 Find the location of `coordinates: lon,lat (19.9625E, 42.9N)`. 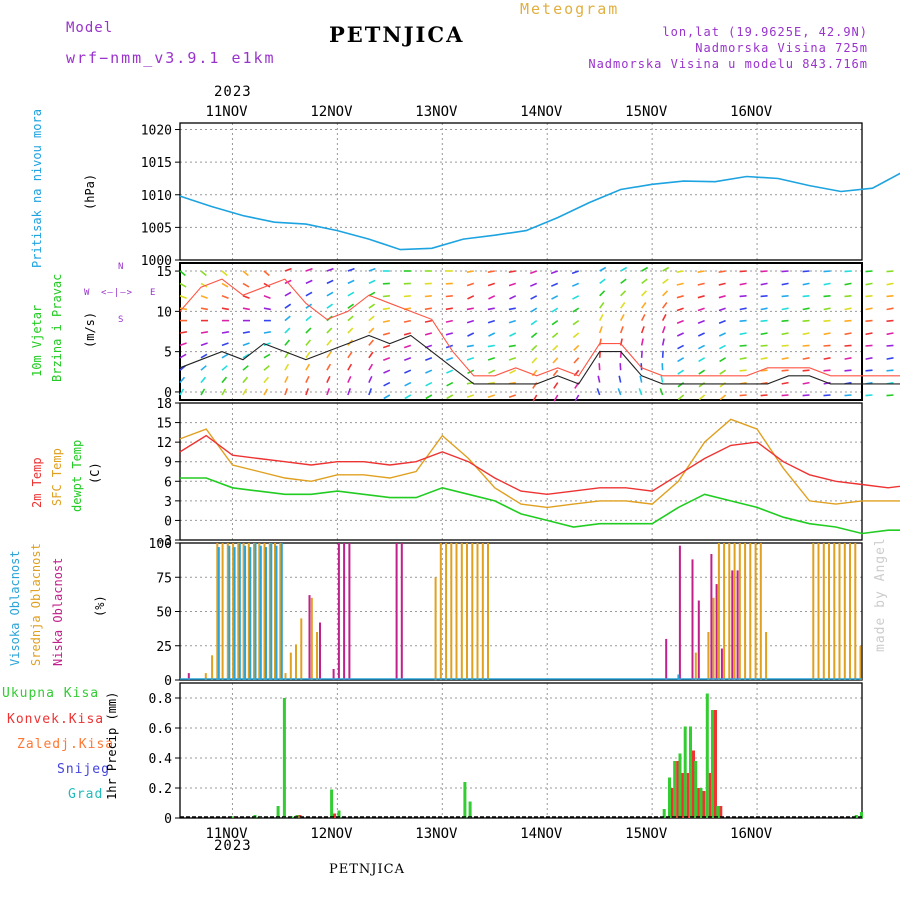

coordinates: lon,lat (19.9625E, 42.9N) is located at coordinates (765, 32).